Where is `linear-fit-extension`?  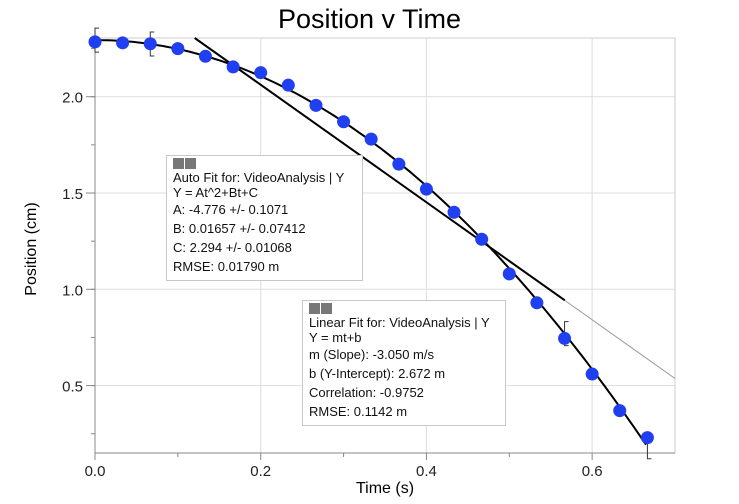
linear-fit-extension is located at coordinates (620, 339).